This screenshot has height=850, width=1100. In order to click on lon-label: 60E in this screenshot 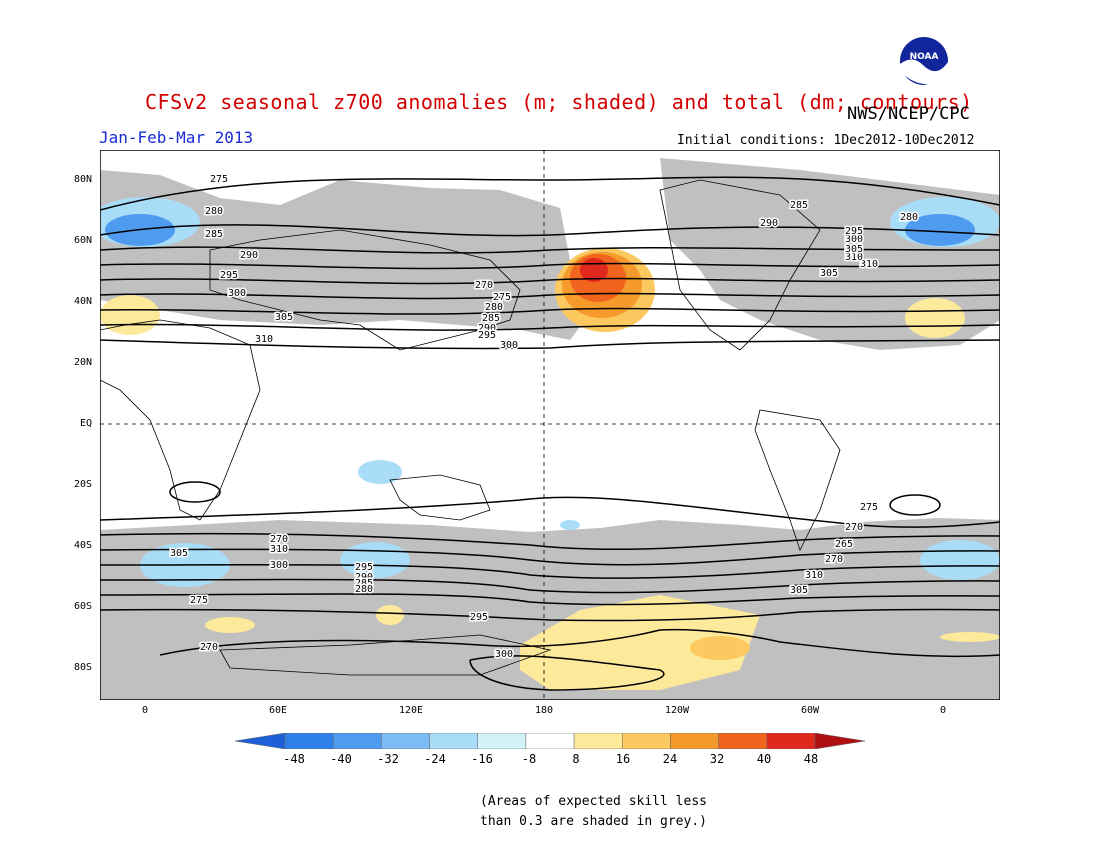, I will do `click(278, 710)`.